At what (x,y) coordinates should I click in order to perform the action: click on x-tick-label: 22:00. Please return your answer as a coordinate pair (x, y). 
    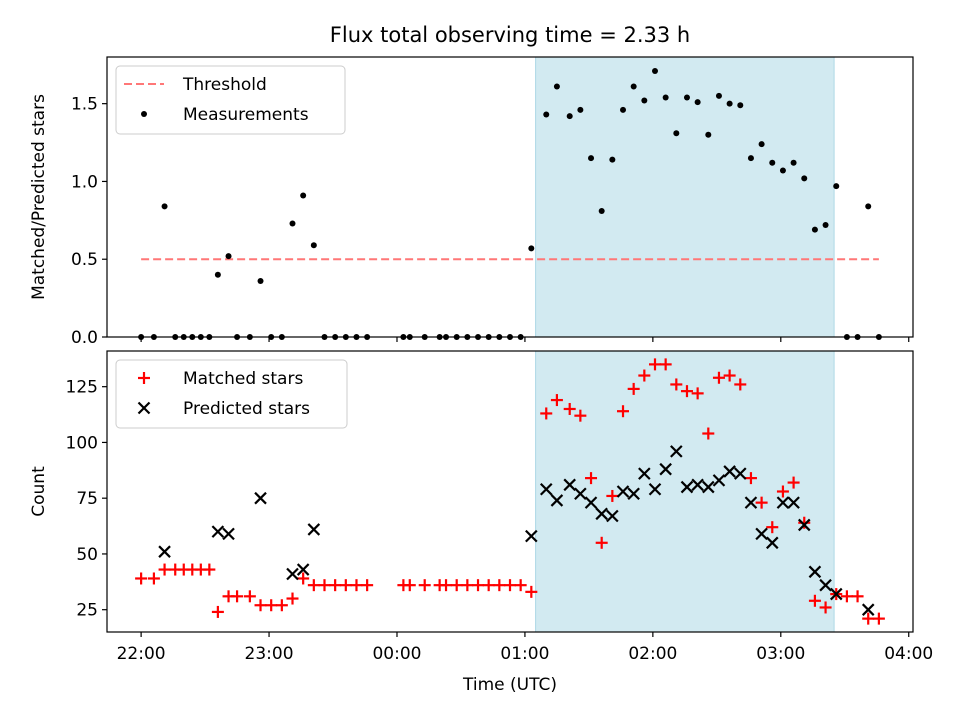
    Looking at the image, I should click on (141, 654).